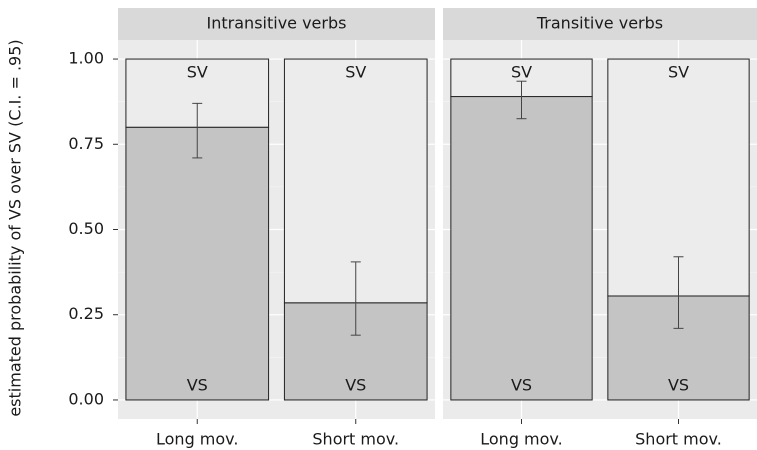  Describe the element at coordinates (86, 228) in the screenshot. I see `y-tick-label: 0.50` at that location.